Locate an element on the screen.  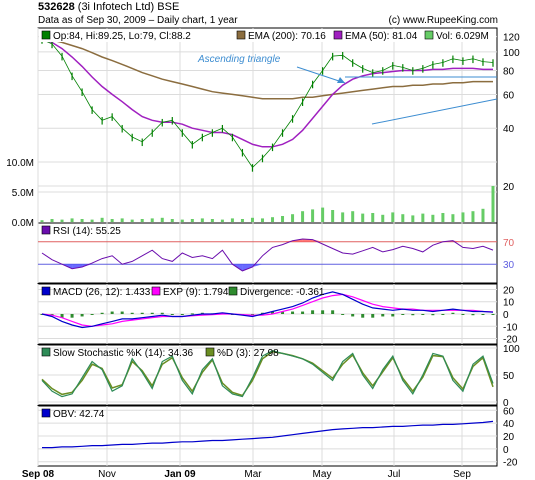
legend-exp-label: EXP (9): 1.794 is located at coordinates (196, 292).